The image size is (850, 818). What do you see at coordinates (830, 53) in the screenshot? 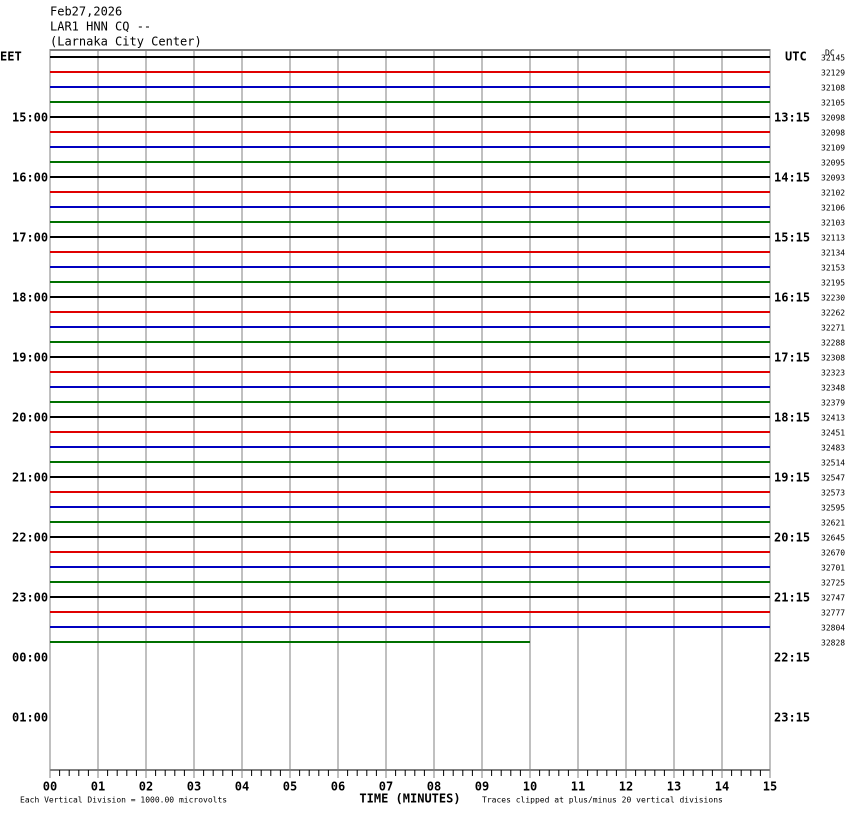
I see `count-title: DC` at bounding box center [830, 53].